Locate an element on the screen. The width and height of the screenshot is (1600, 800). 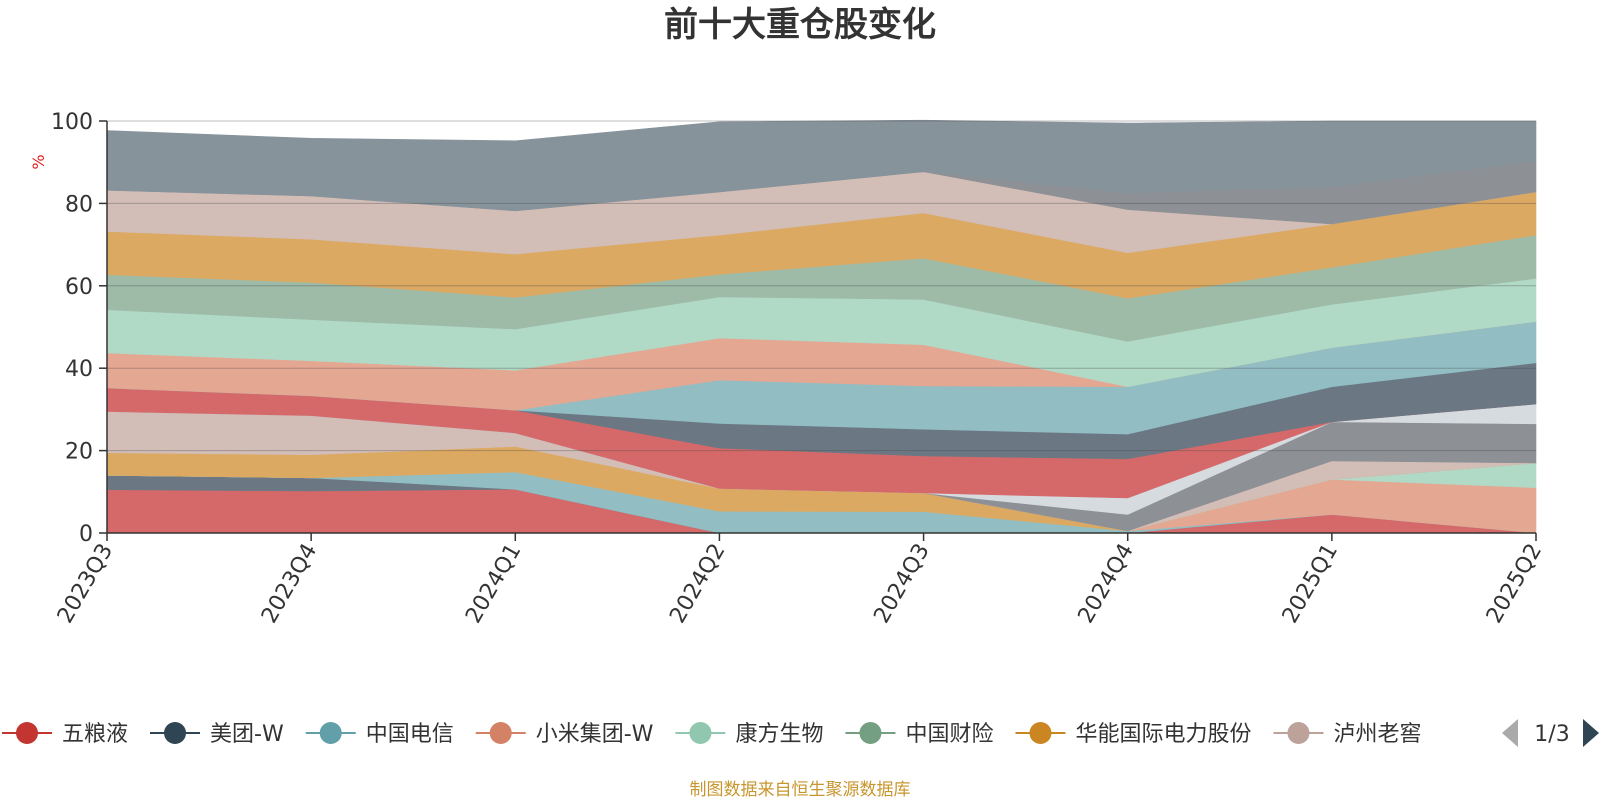
legend-item: 美团-W is located at coordinates (217, 734).